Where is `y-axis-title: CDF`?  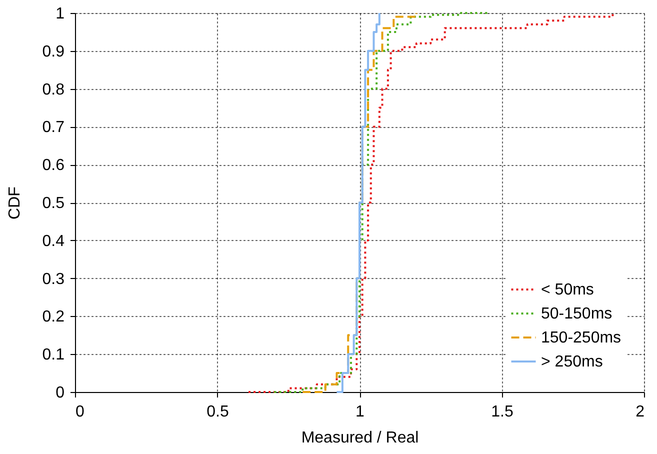 y-axis-title: CDF is located at coordinates (15, 203).